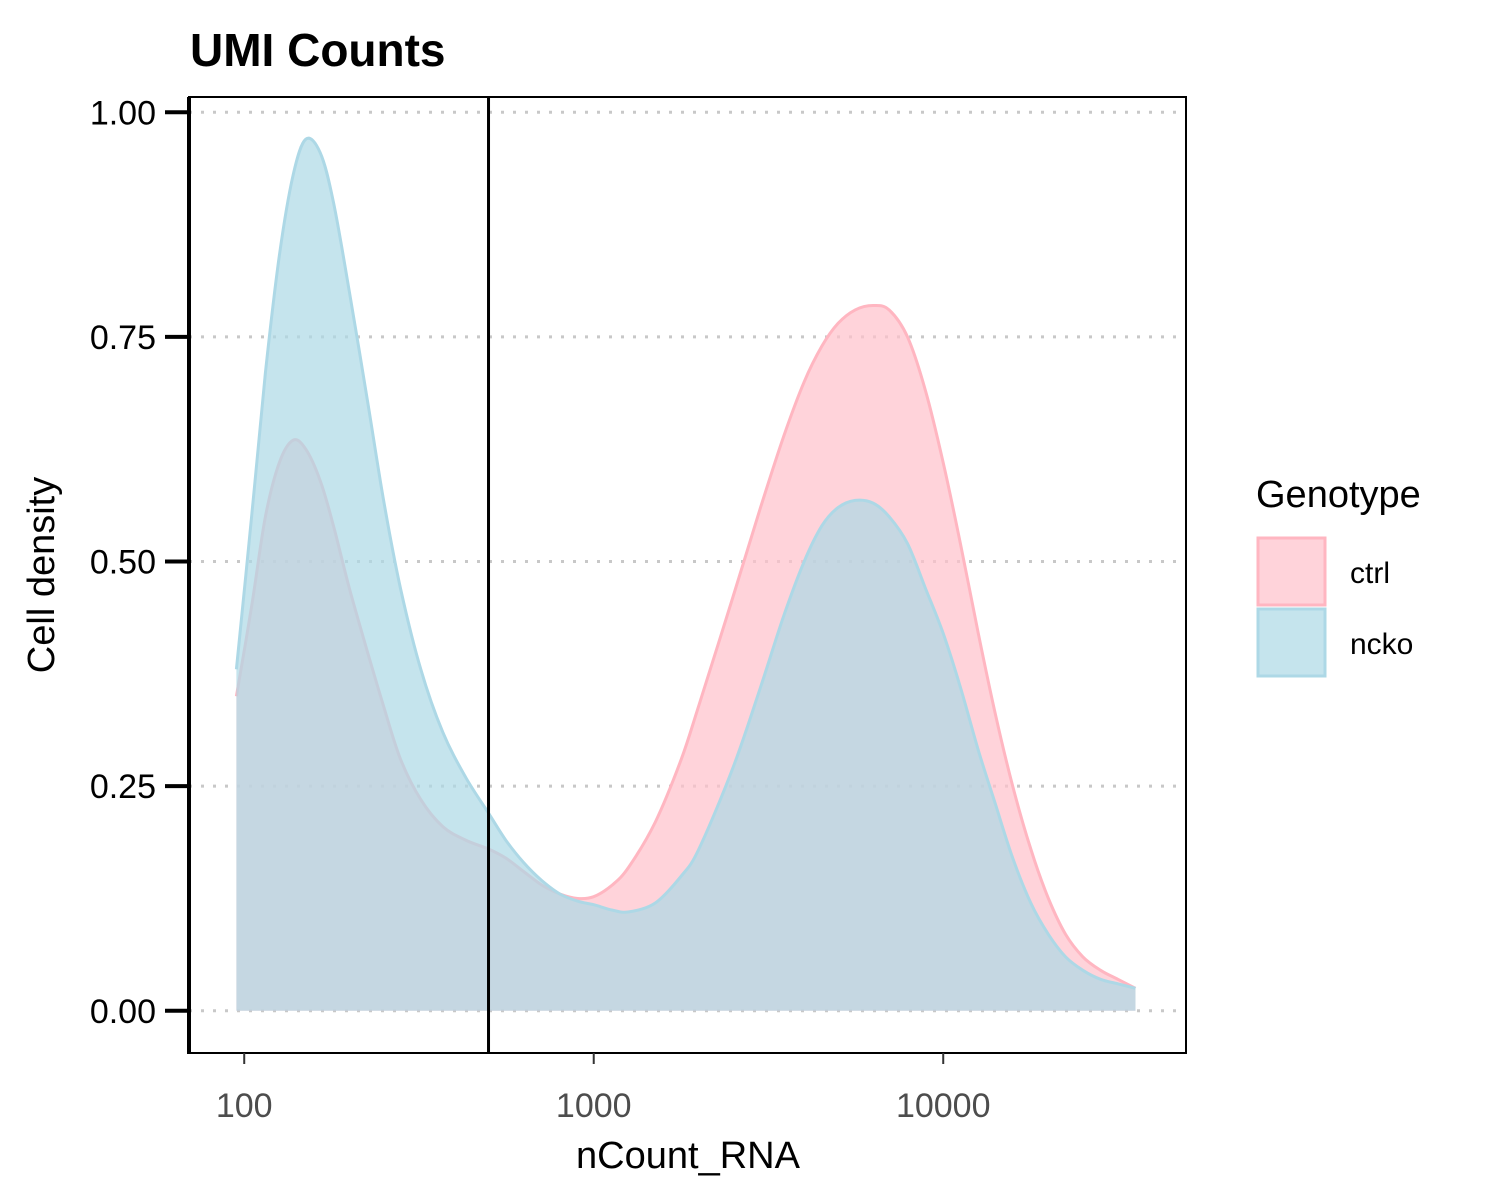 This screenshot has height=1200, width=1500. What do you see at coordinates (123, 338) in the screenshot?
I see `y-tick-label-3: 0.75` at bounding box center [123, 338].